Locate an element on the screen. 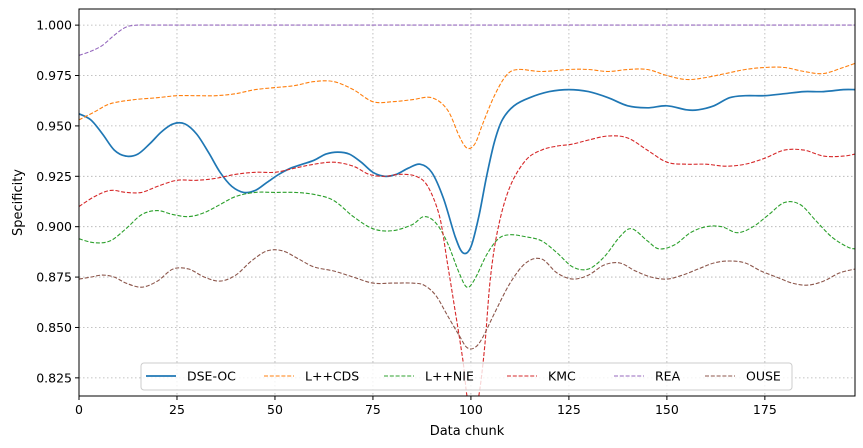 This screenshot has height=448, width=863. y-tick-label: 0.875 is located at coordinates (54, 277).